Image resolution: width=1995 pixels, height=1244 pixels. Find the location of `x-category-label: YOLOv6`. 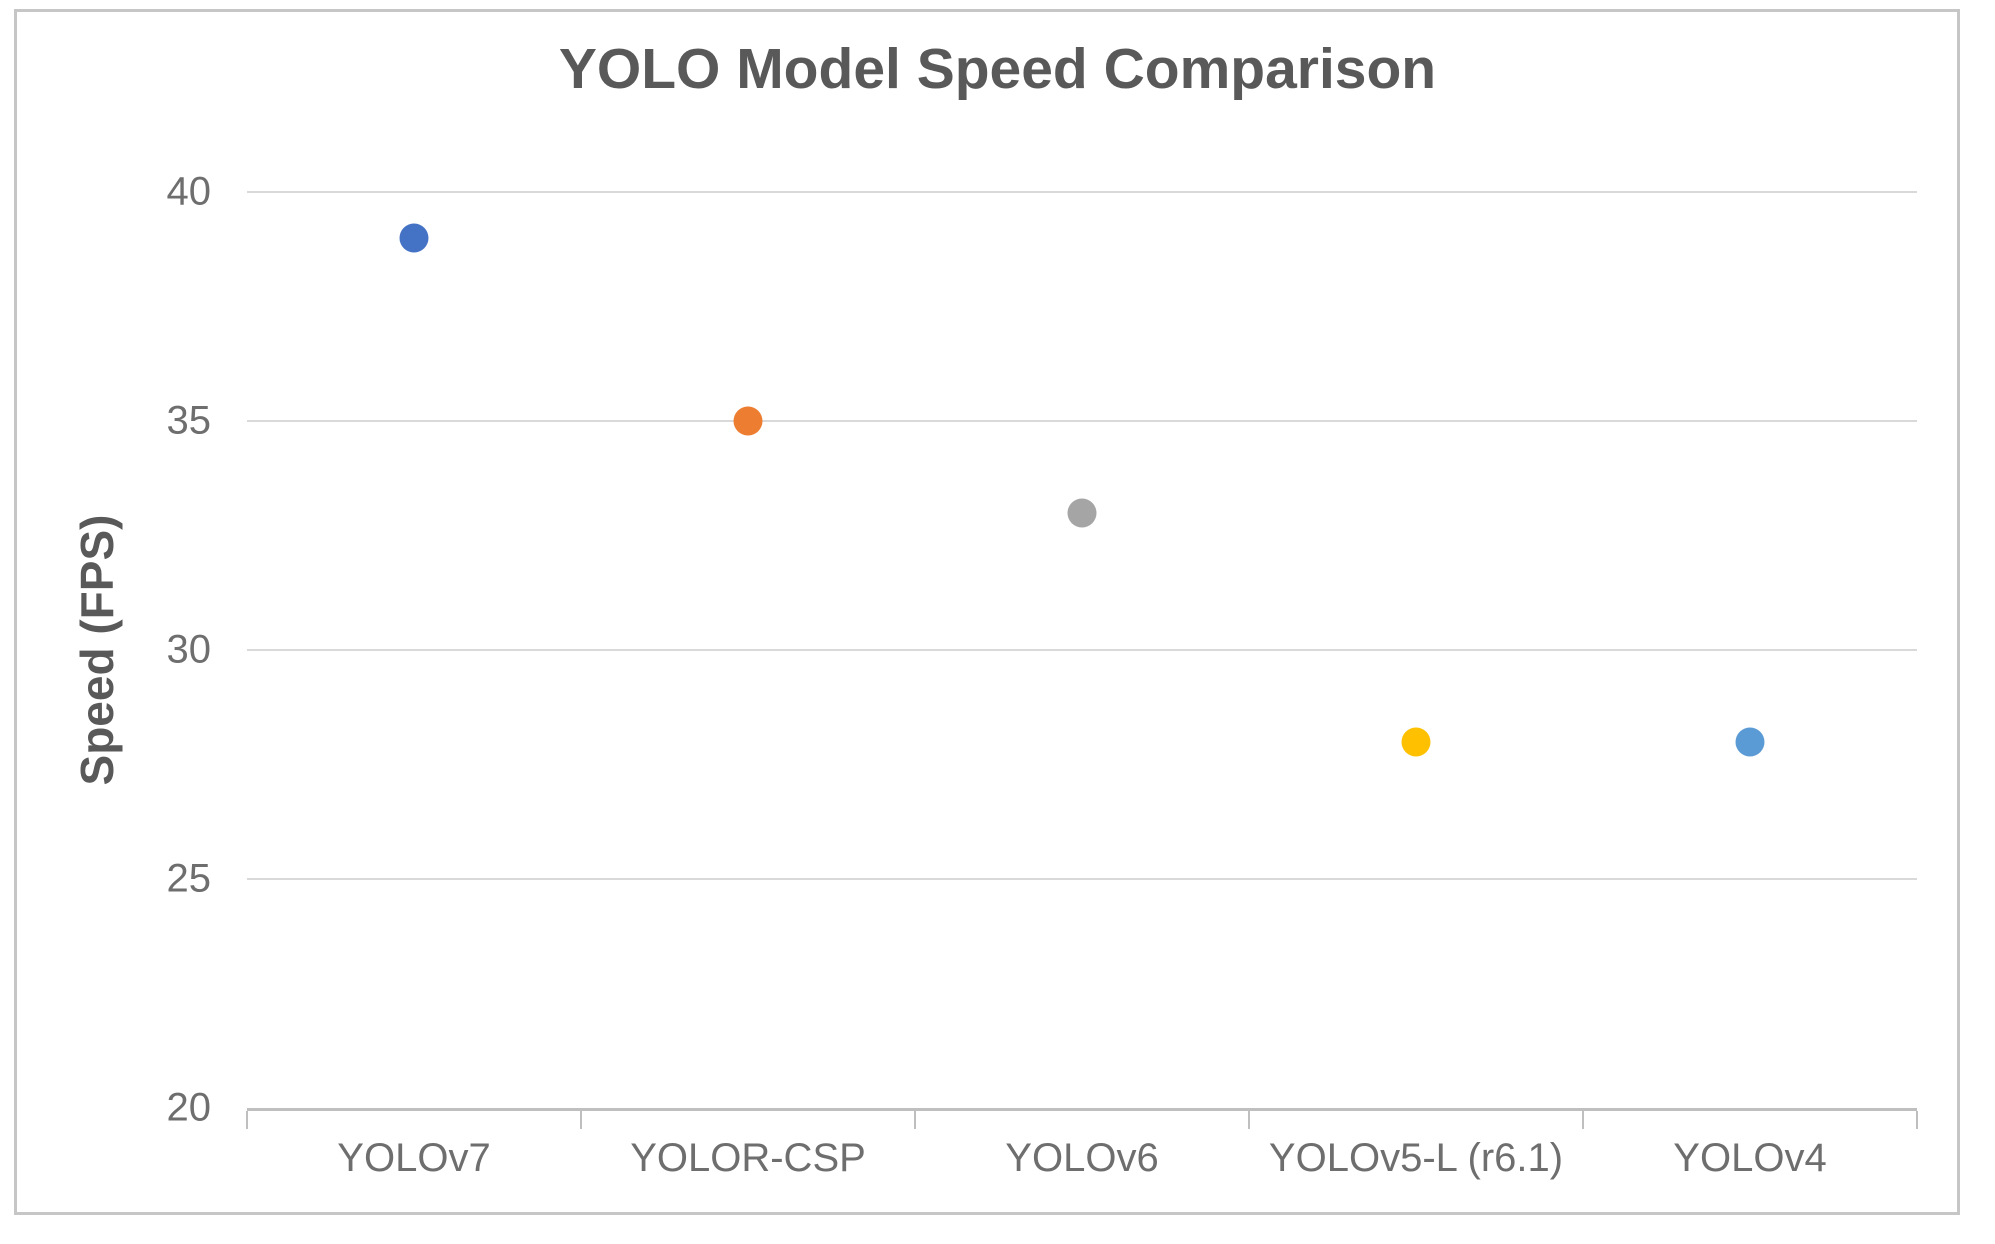

x-category-label: YOLOv6 is located at coordinates (1082, 1158).